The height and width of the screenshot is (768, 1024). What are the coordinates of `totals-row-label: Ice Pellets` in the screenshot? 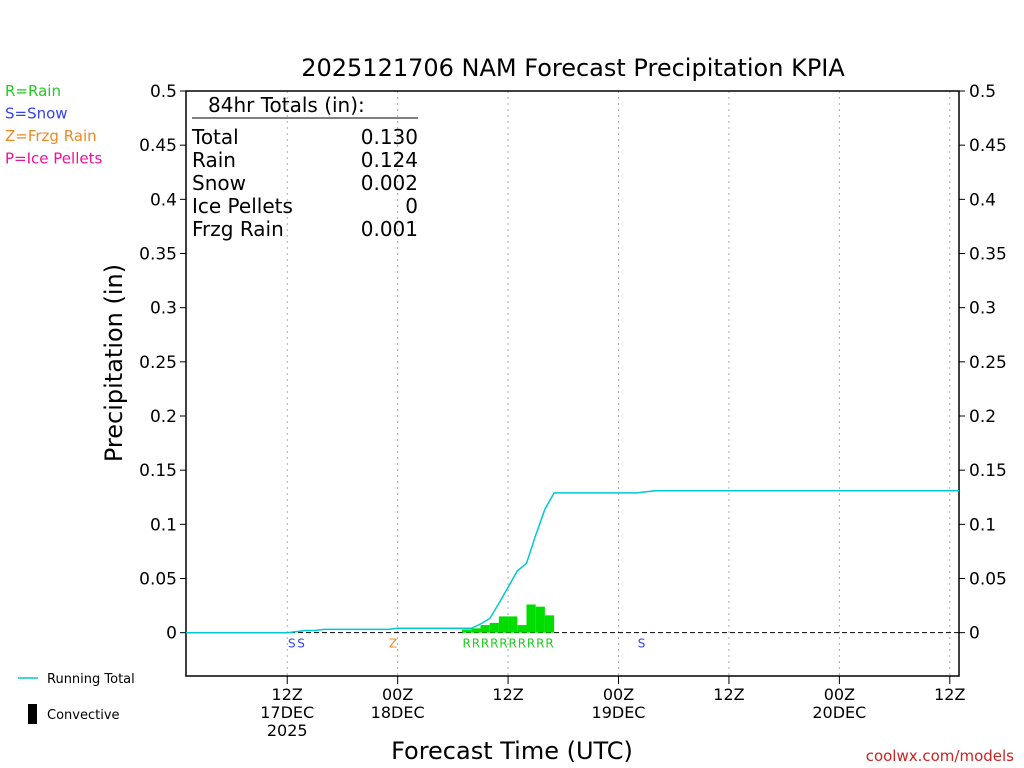 It's located at (242, 206).